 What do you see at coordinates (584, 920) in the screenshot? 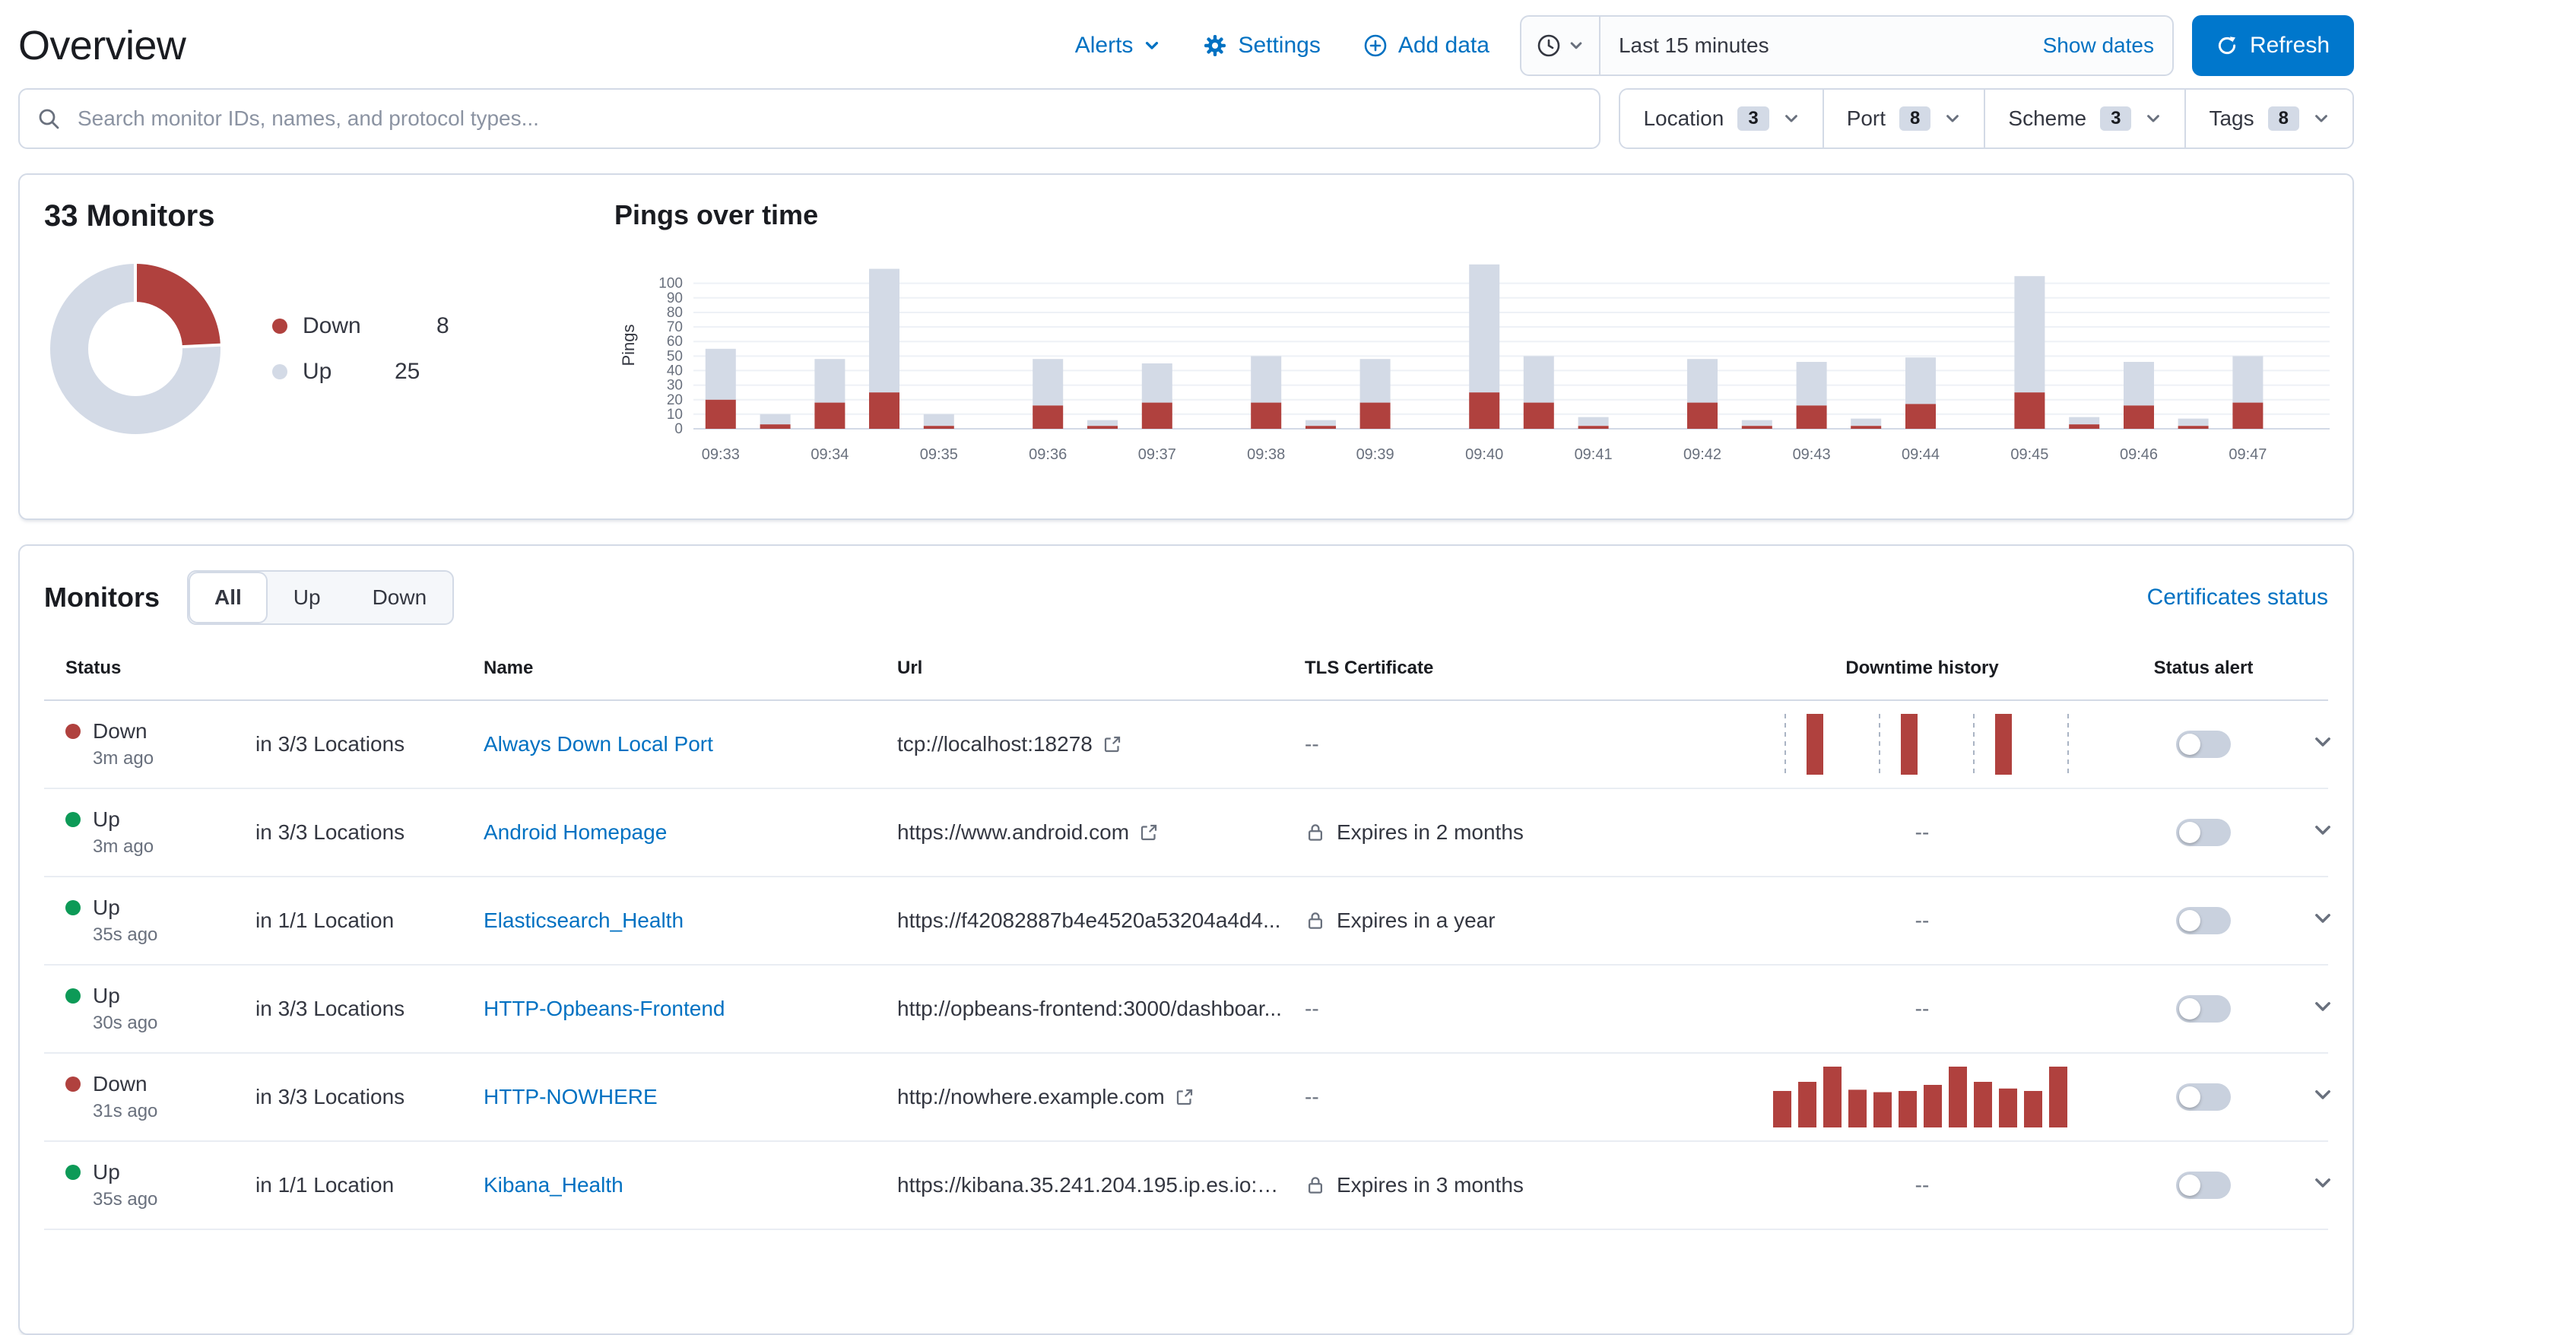
I see `monitor-name-link: Elasticsearch_Health` at bounding box center [584, 920].